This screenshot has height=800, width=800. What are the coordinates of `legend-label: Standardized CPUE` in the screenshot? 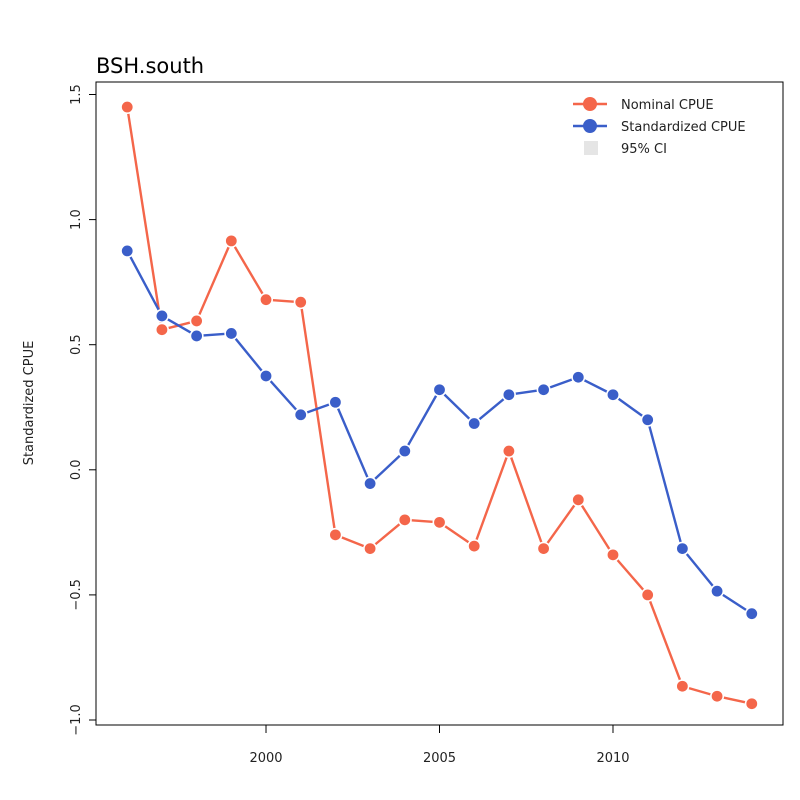 It's located at (683, 127).